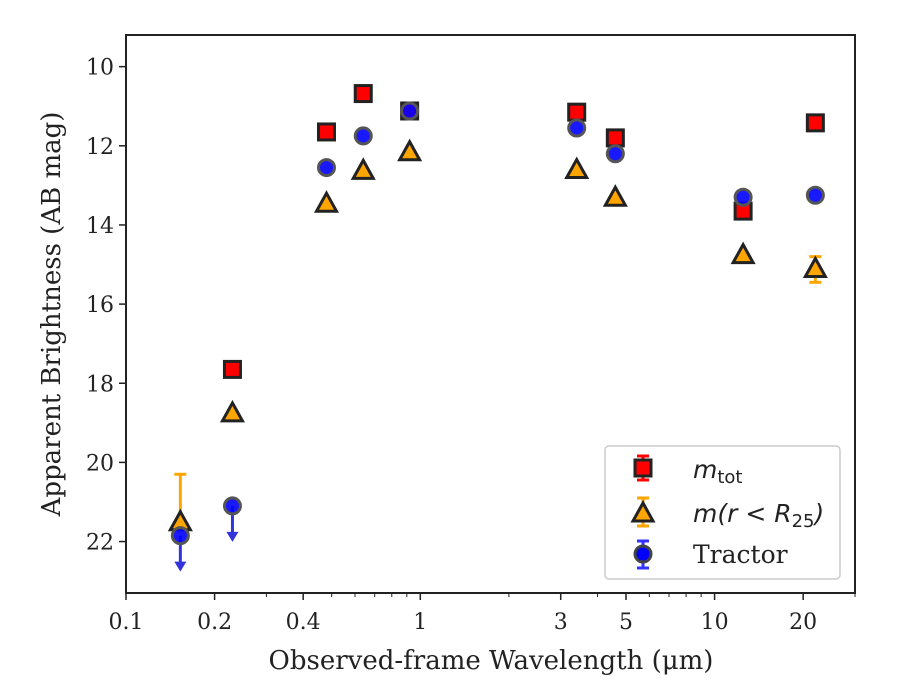 The image size is (900, 700). What do you see at coordinates (126, 622) in the screenshot?
I see `x-tick-label: 0.1` at bounding box center [126, 622].